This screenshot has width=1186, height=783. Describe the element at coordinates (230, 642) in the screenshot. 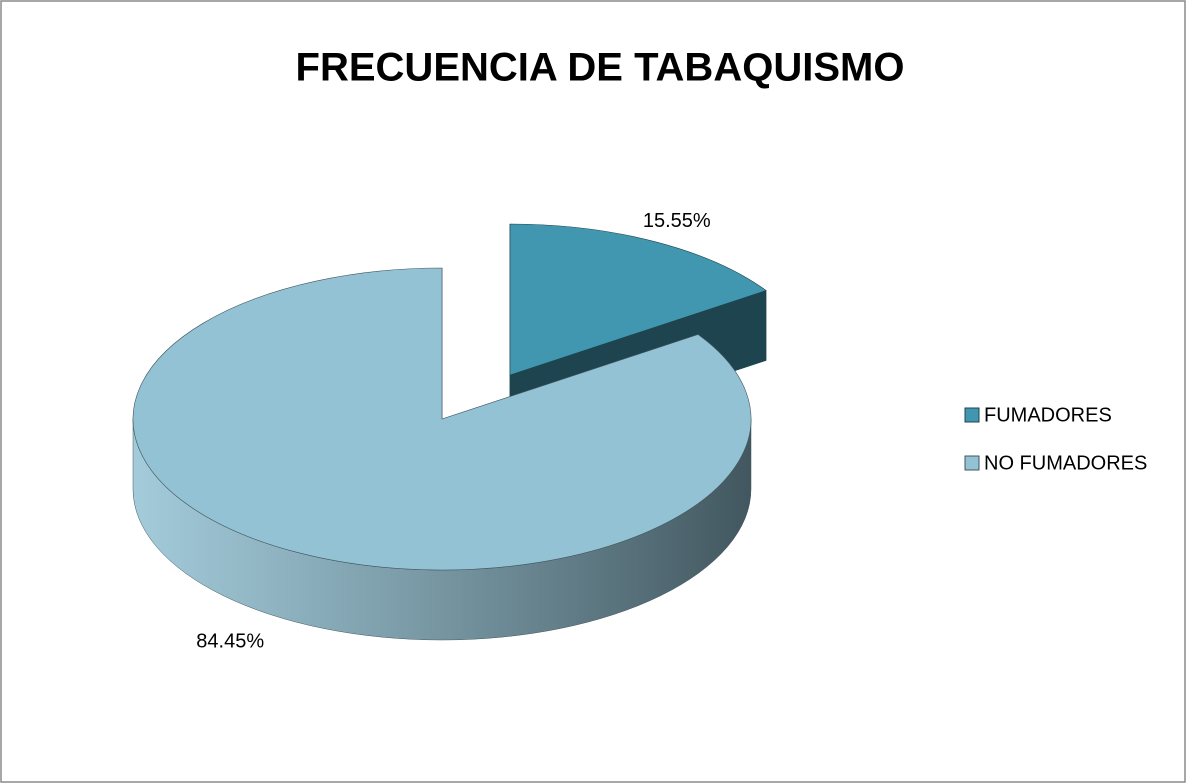

I see `data-label: 84.45%` at that location.